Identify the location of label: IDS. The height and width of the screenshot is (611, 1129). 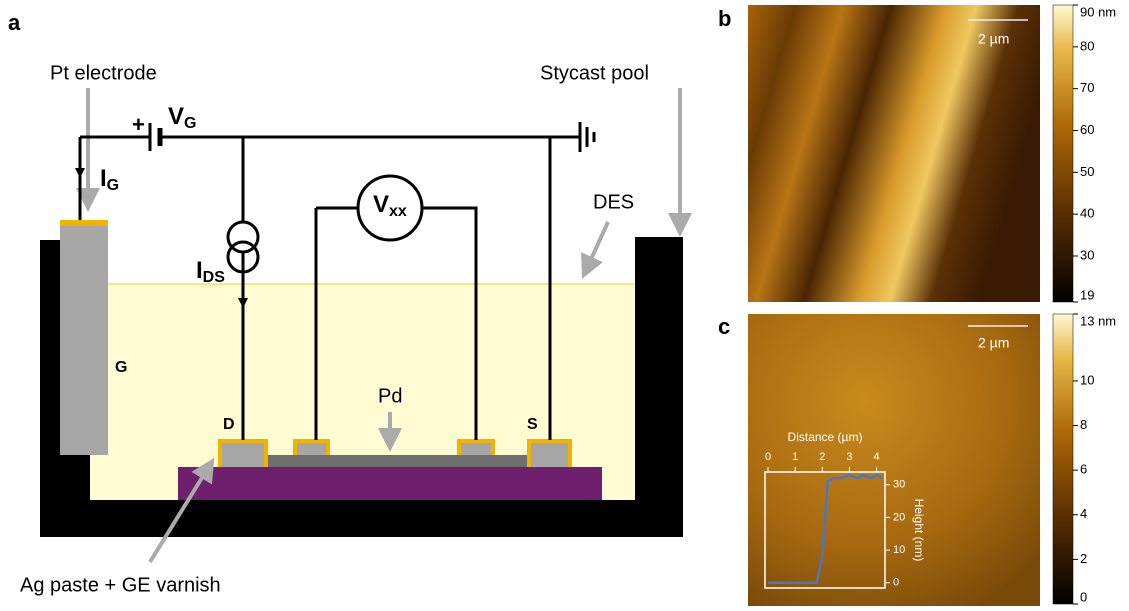
(210, 271).